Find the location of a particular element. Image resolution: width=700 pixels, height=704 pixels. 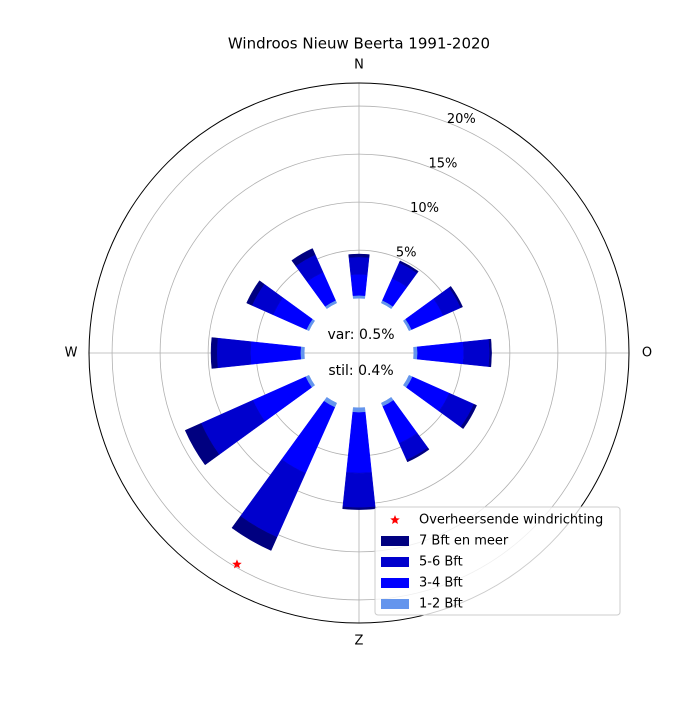

angle-label: O is located at coordinates (647, 353).